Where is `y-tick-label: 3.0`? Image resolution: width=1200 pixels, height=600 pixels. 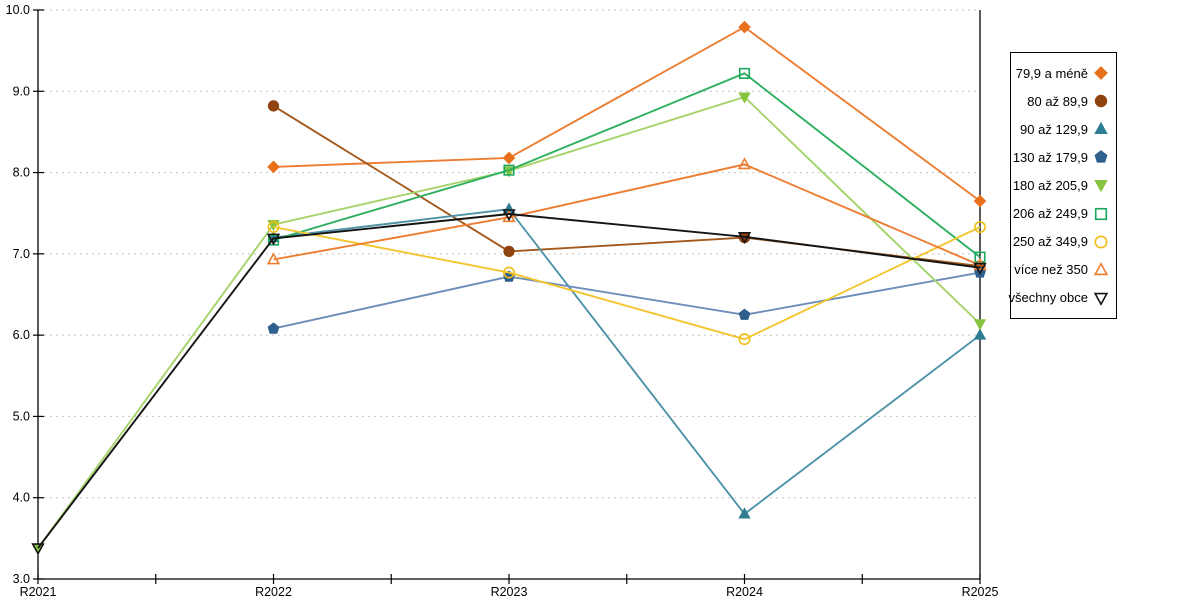
y-tick-label: 3.0 is located at coordinates (21, 579).